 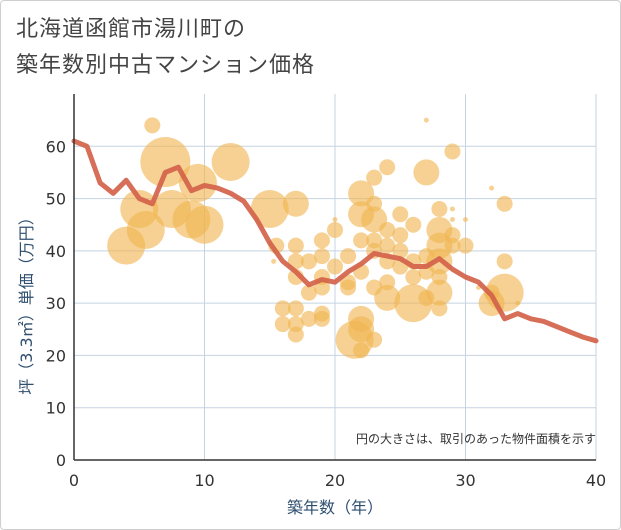 What do you see at coordinates (61, 460) in the screenshot?
I see `y-tick-label: 0` at bounding box center [61, 460].